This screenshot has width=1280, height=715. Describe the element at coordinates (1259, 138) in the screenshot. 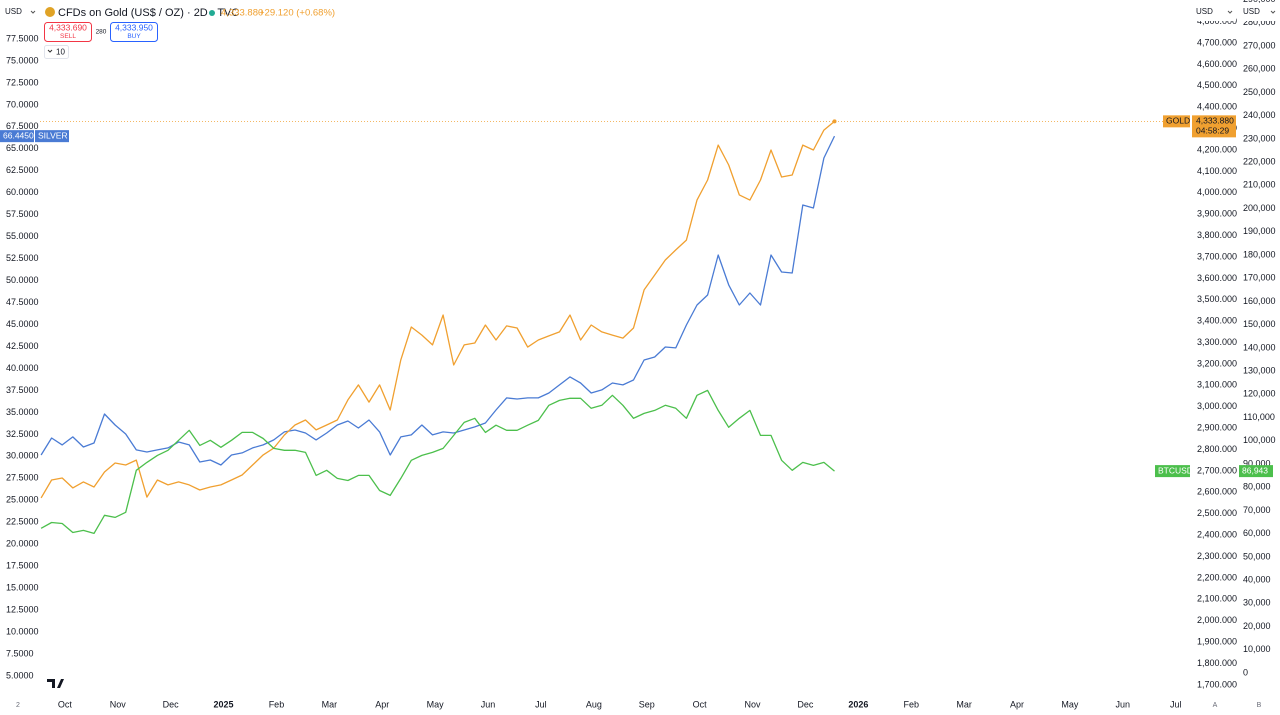

I see `right-axis-tick-label: 230,000` at that location.